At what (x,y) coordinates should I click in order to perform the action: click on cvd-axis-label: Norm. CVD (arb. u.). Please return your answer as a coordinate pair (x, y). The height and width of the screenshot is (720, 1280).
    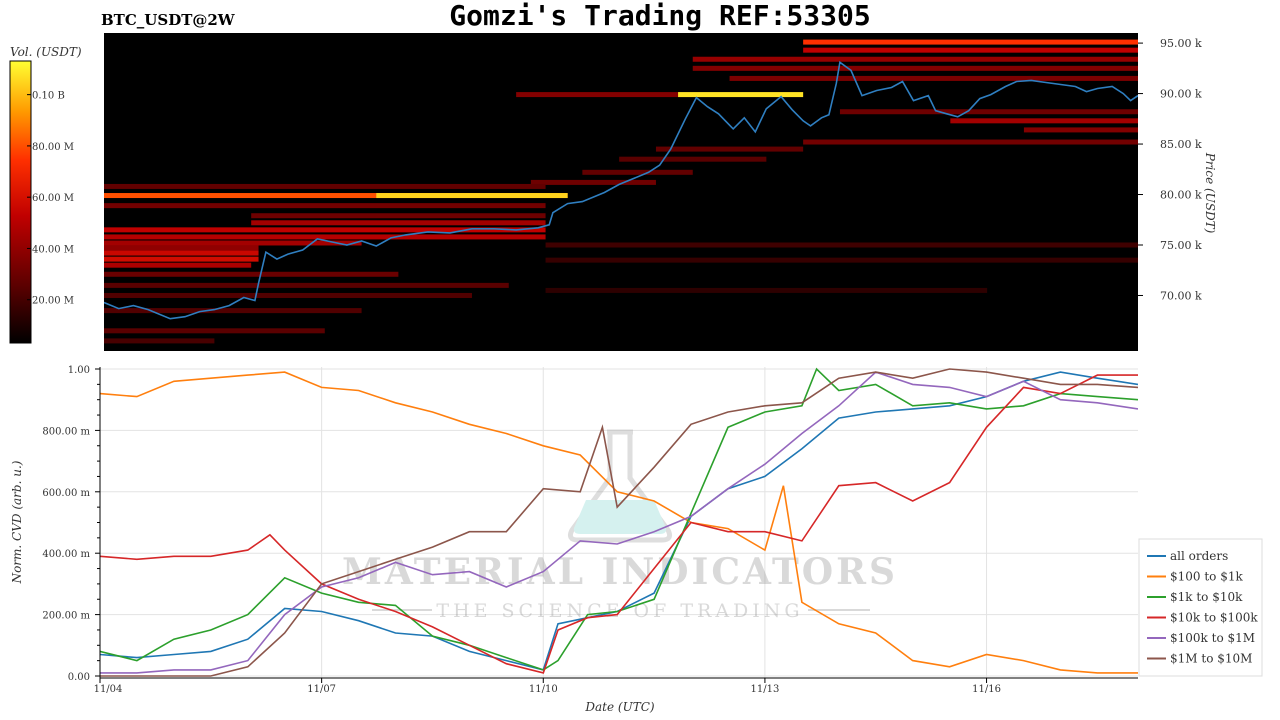
    Looking at the image, I should click on (17, 522).